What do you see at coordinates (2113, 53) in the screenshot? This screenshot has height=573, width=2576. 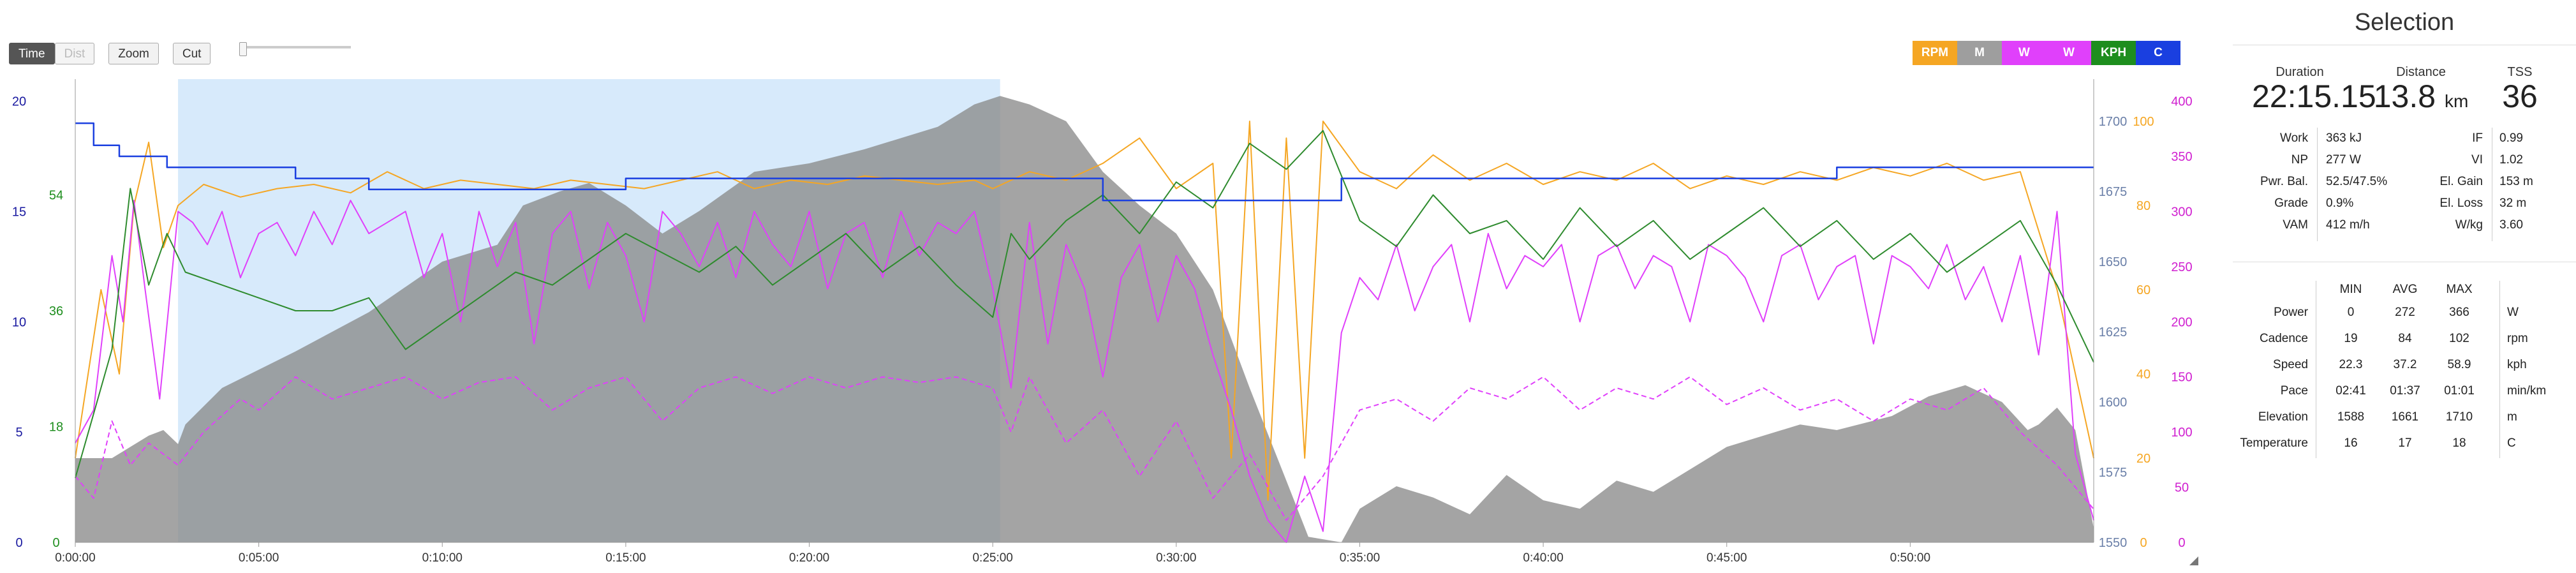 I see `legend-kph: KPH` at bounding box center [2113, 53].